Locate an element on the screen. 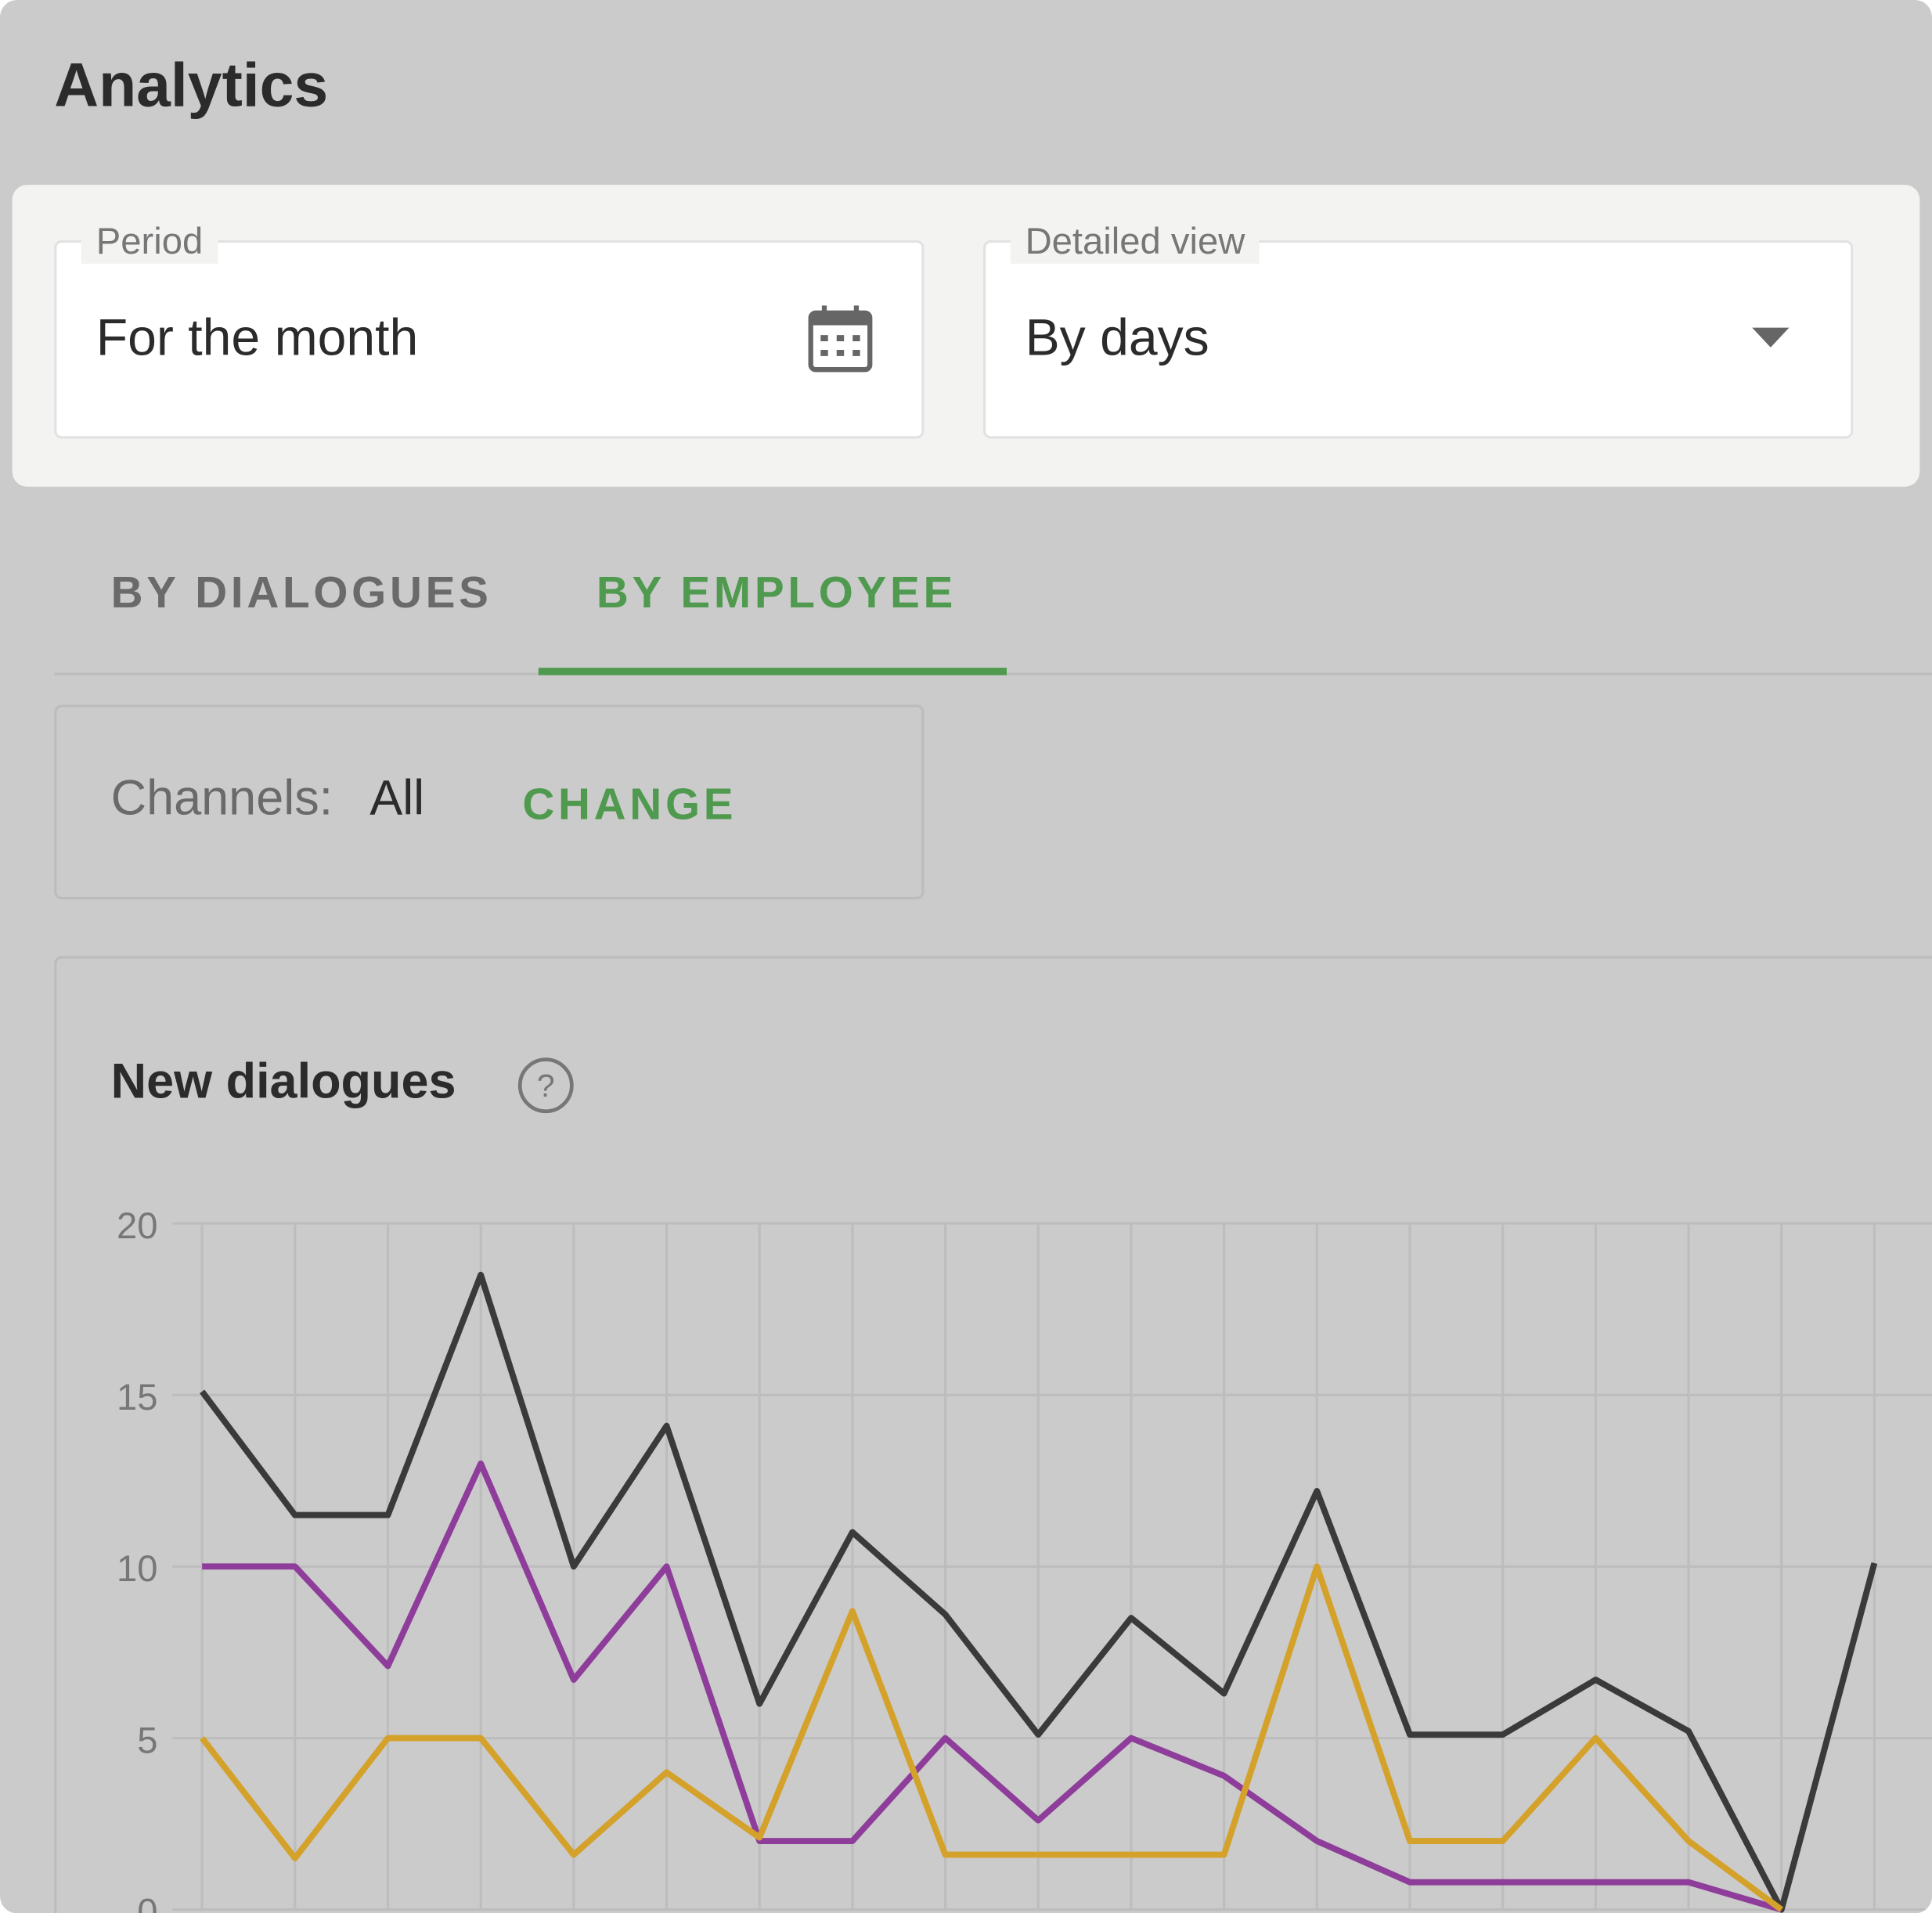 The width and height of the screenshot is (1932, 1913). page-title: Analytics is located at coordinates (191, 85).